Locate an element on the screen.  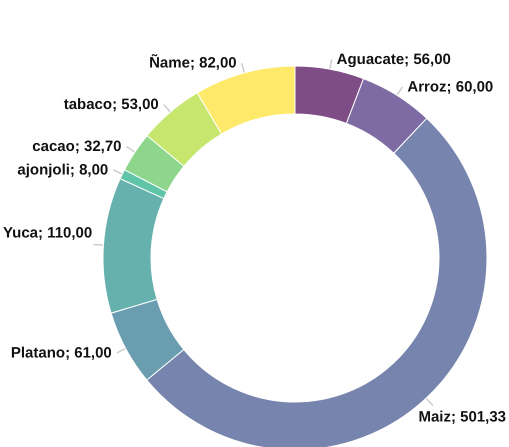
slice-label: Yuca; 110,00 is located at coordinates (47, 233).